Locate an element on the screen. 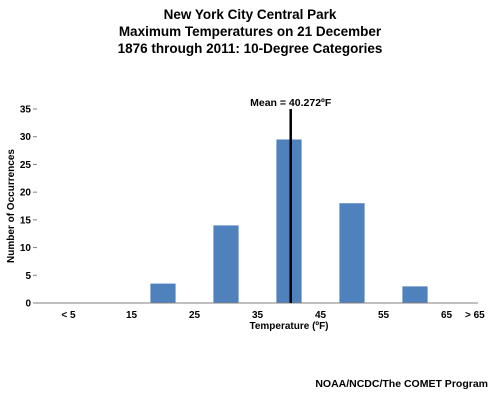 This screenshot has height=400, width=500. x-tick-label: > 65 is located at coordinates (475, 315).